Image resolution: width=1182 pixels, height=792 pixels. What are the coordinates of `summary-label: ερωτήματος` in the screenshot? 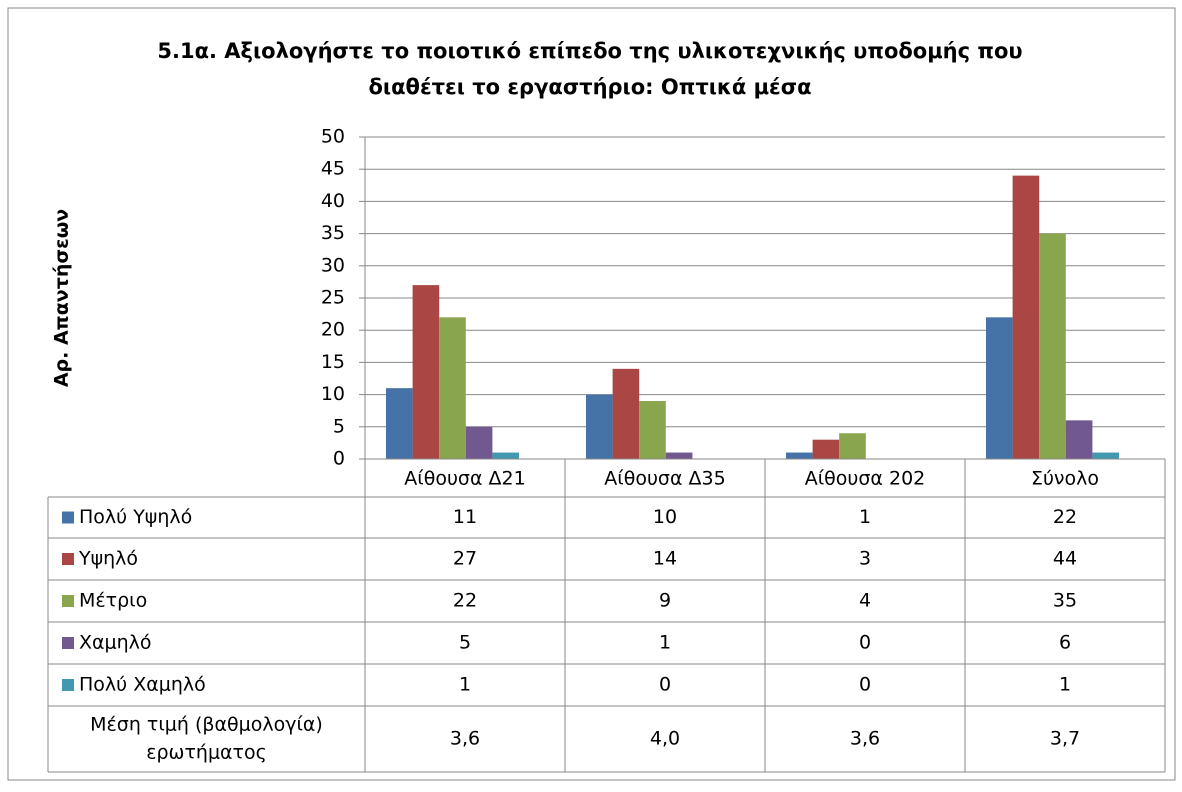 It's located at (206, 753).